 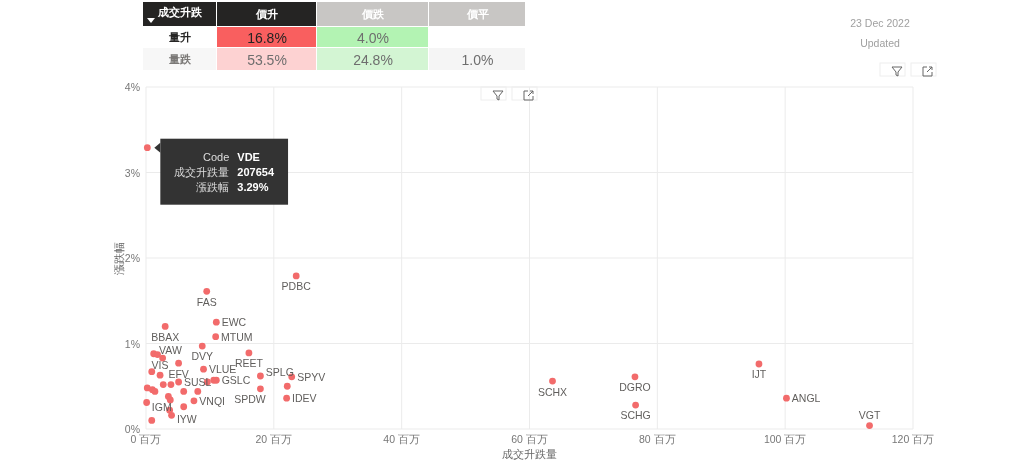 I want to click on data-label: MTUM, so click(x=237, y=336).